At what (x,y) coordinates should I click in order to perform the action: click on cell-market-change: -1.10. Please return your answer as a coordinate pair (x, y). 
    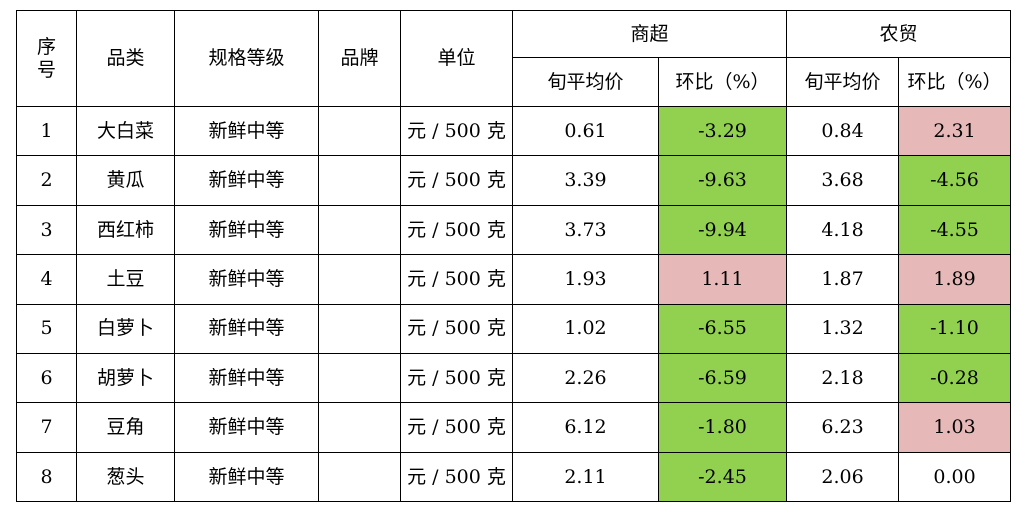
    Looking at the image, I should click on (955, 328).